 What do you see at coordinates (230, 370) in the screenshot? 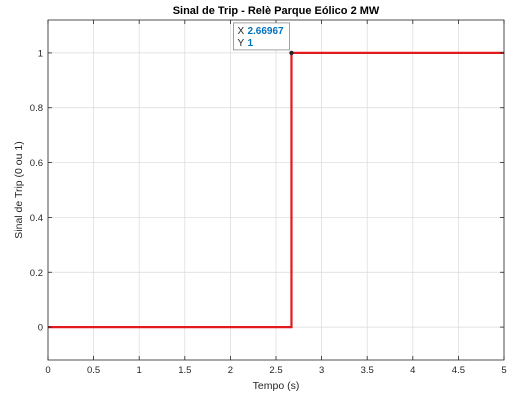
I see `x-tick-label: 2` at bounding box center [230, 370].